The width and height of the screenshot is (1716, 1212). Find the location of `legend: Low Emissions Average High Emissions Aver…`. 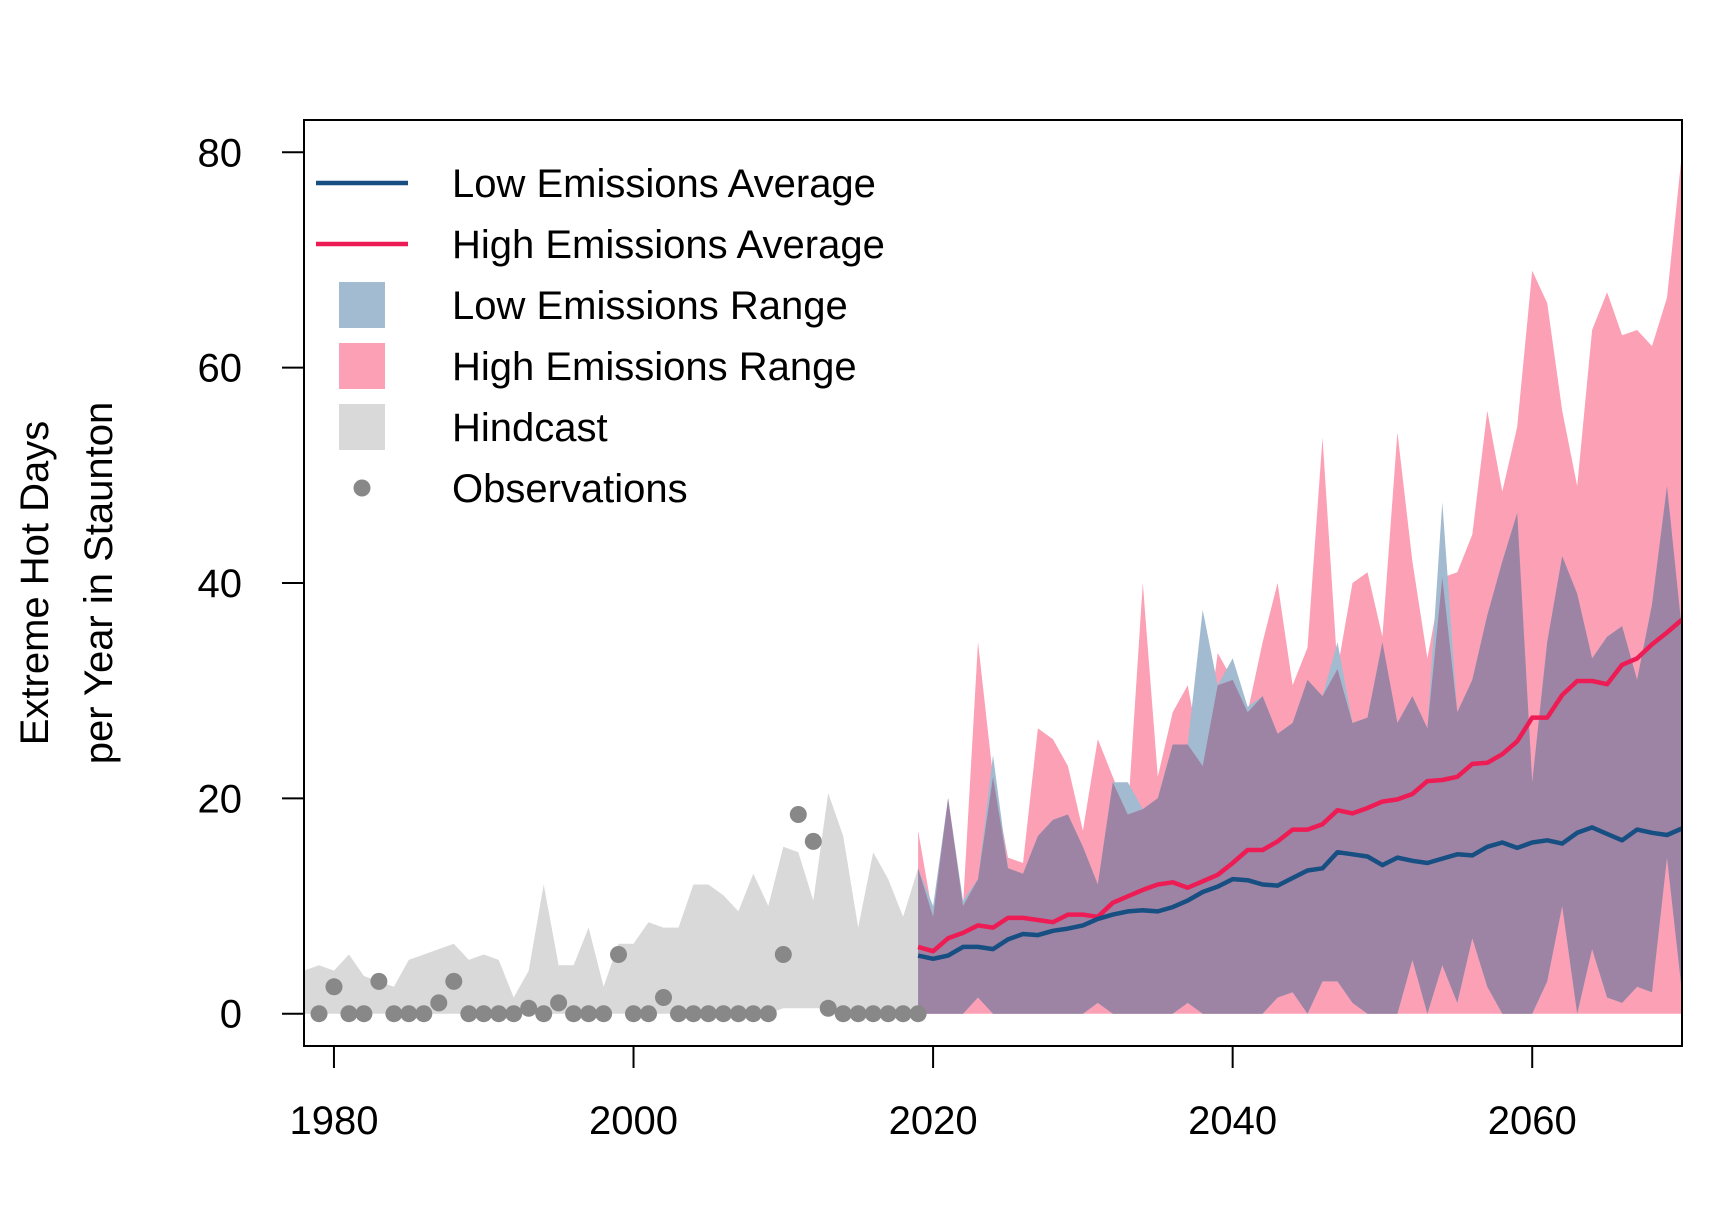

legend: Low Emissions Average High Emissions Aver… is located at coordinates (600, 336).